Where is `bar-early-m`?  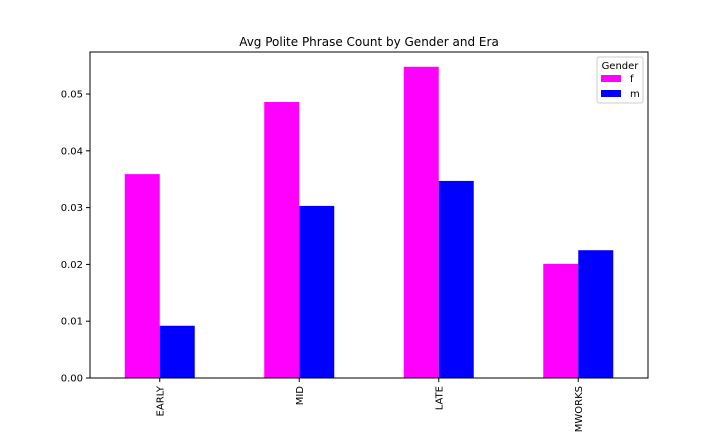
bar-early-m is located at coordinates (177, 351).